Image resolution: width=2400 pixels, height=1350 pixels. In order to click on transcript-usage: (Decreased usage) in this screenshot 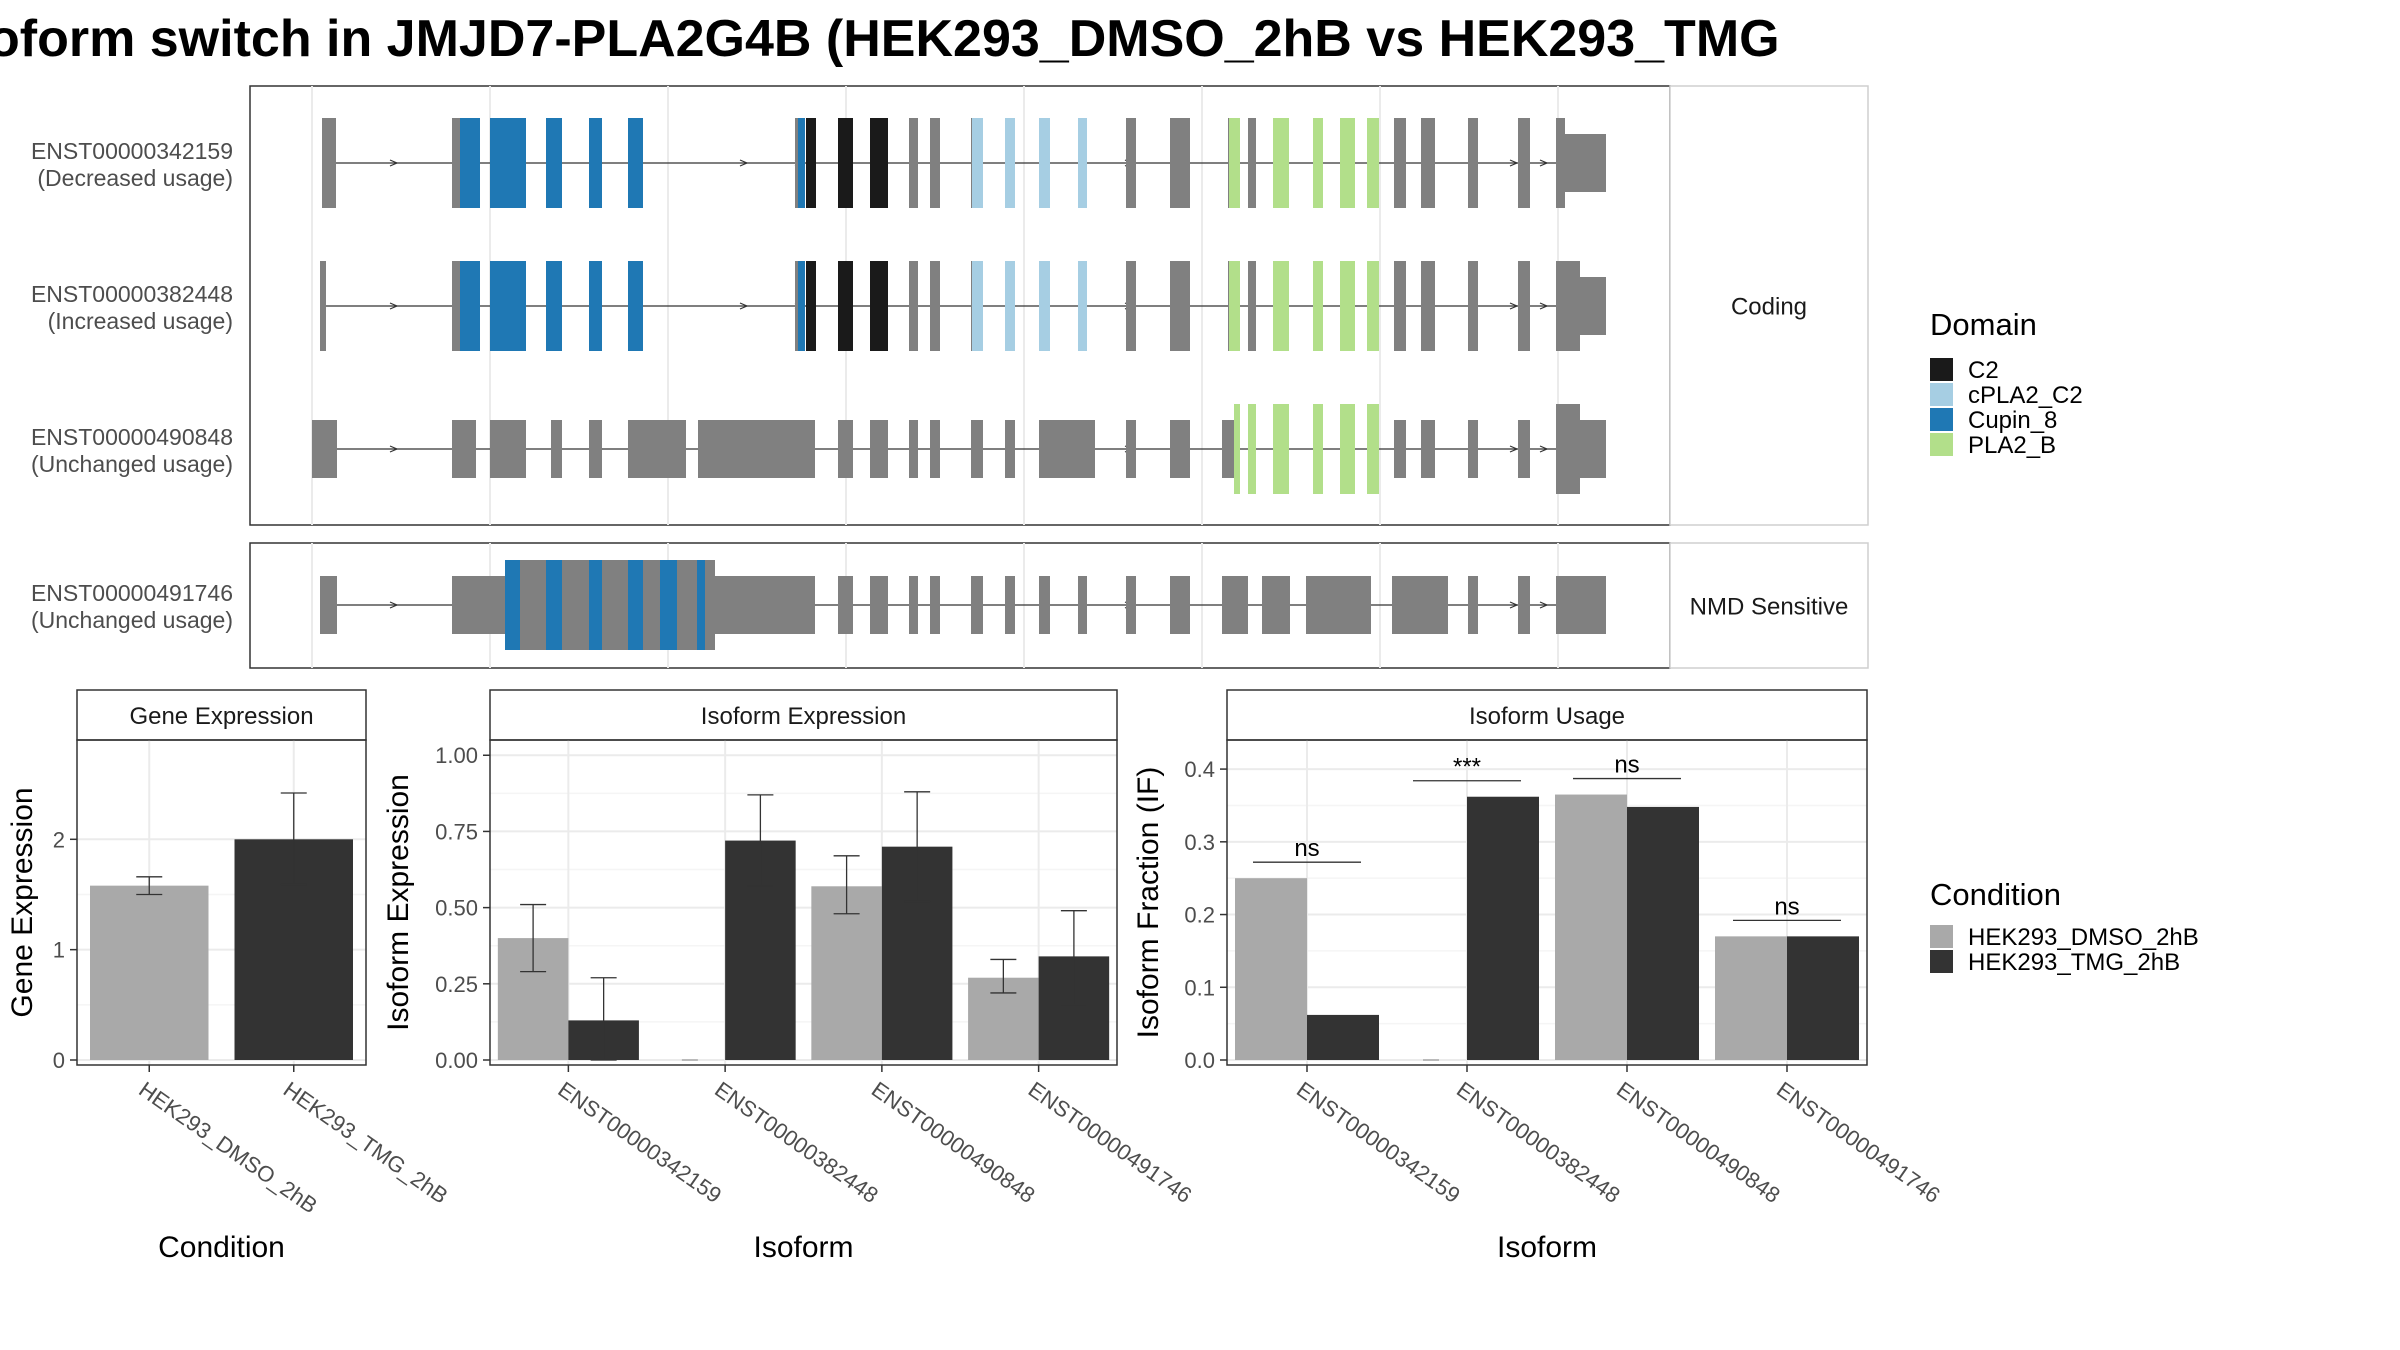, I will do `click(135, 178)`.